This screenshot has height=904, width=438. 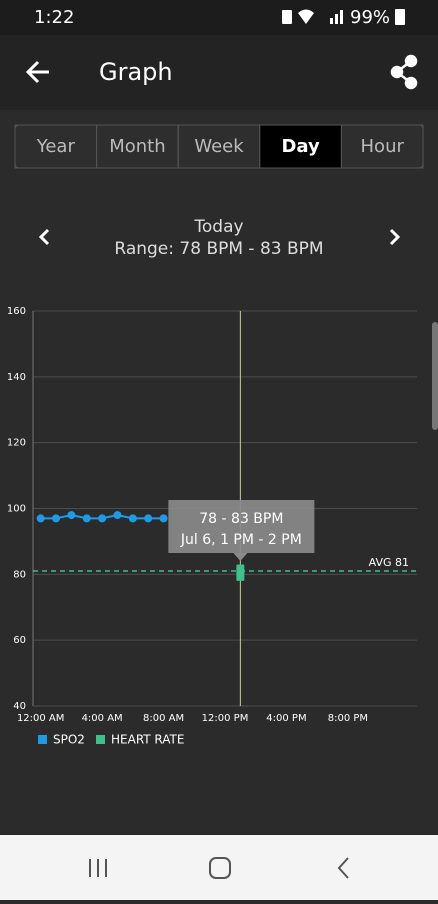 What do you see at coordinates (16, 377) in the screenshot?
I see `y-tick-label: 140` at bounding box center [16, 377].